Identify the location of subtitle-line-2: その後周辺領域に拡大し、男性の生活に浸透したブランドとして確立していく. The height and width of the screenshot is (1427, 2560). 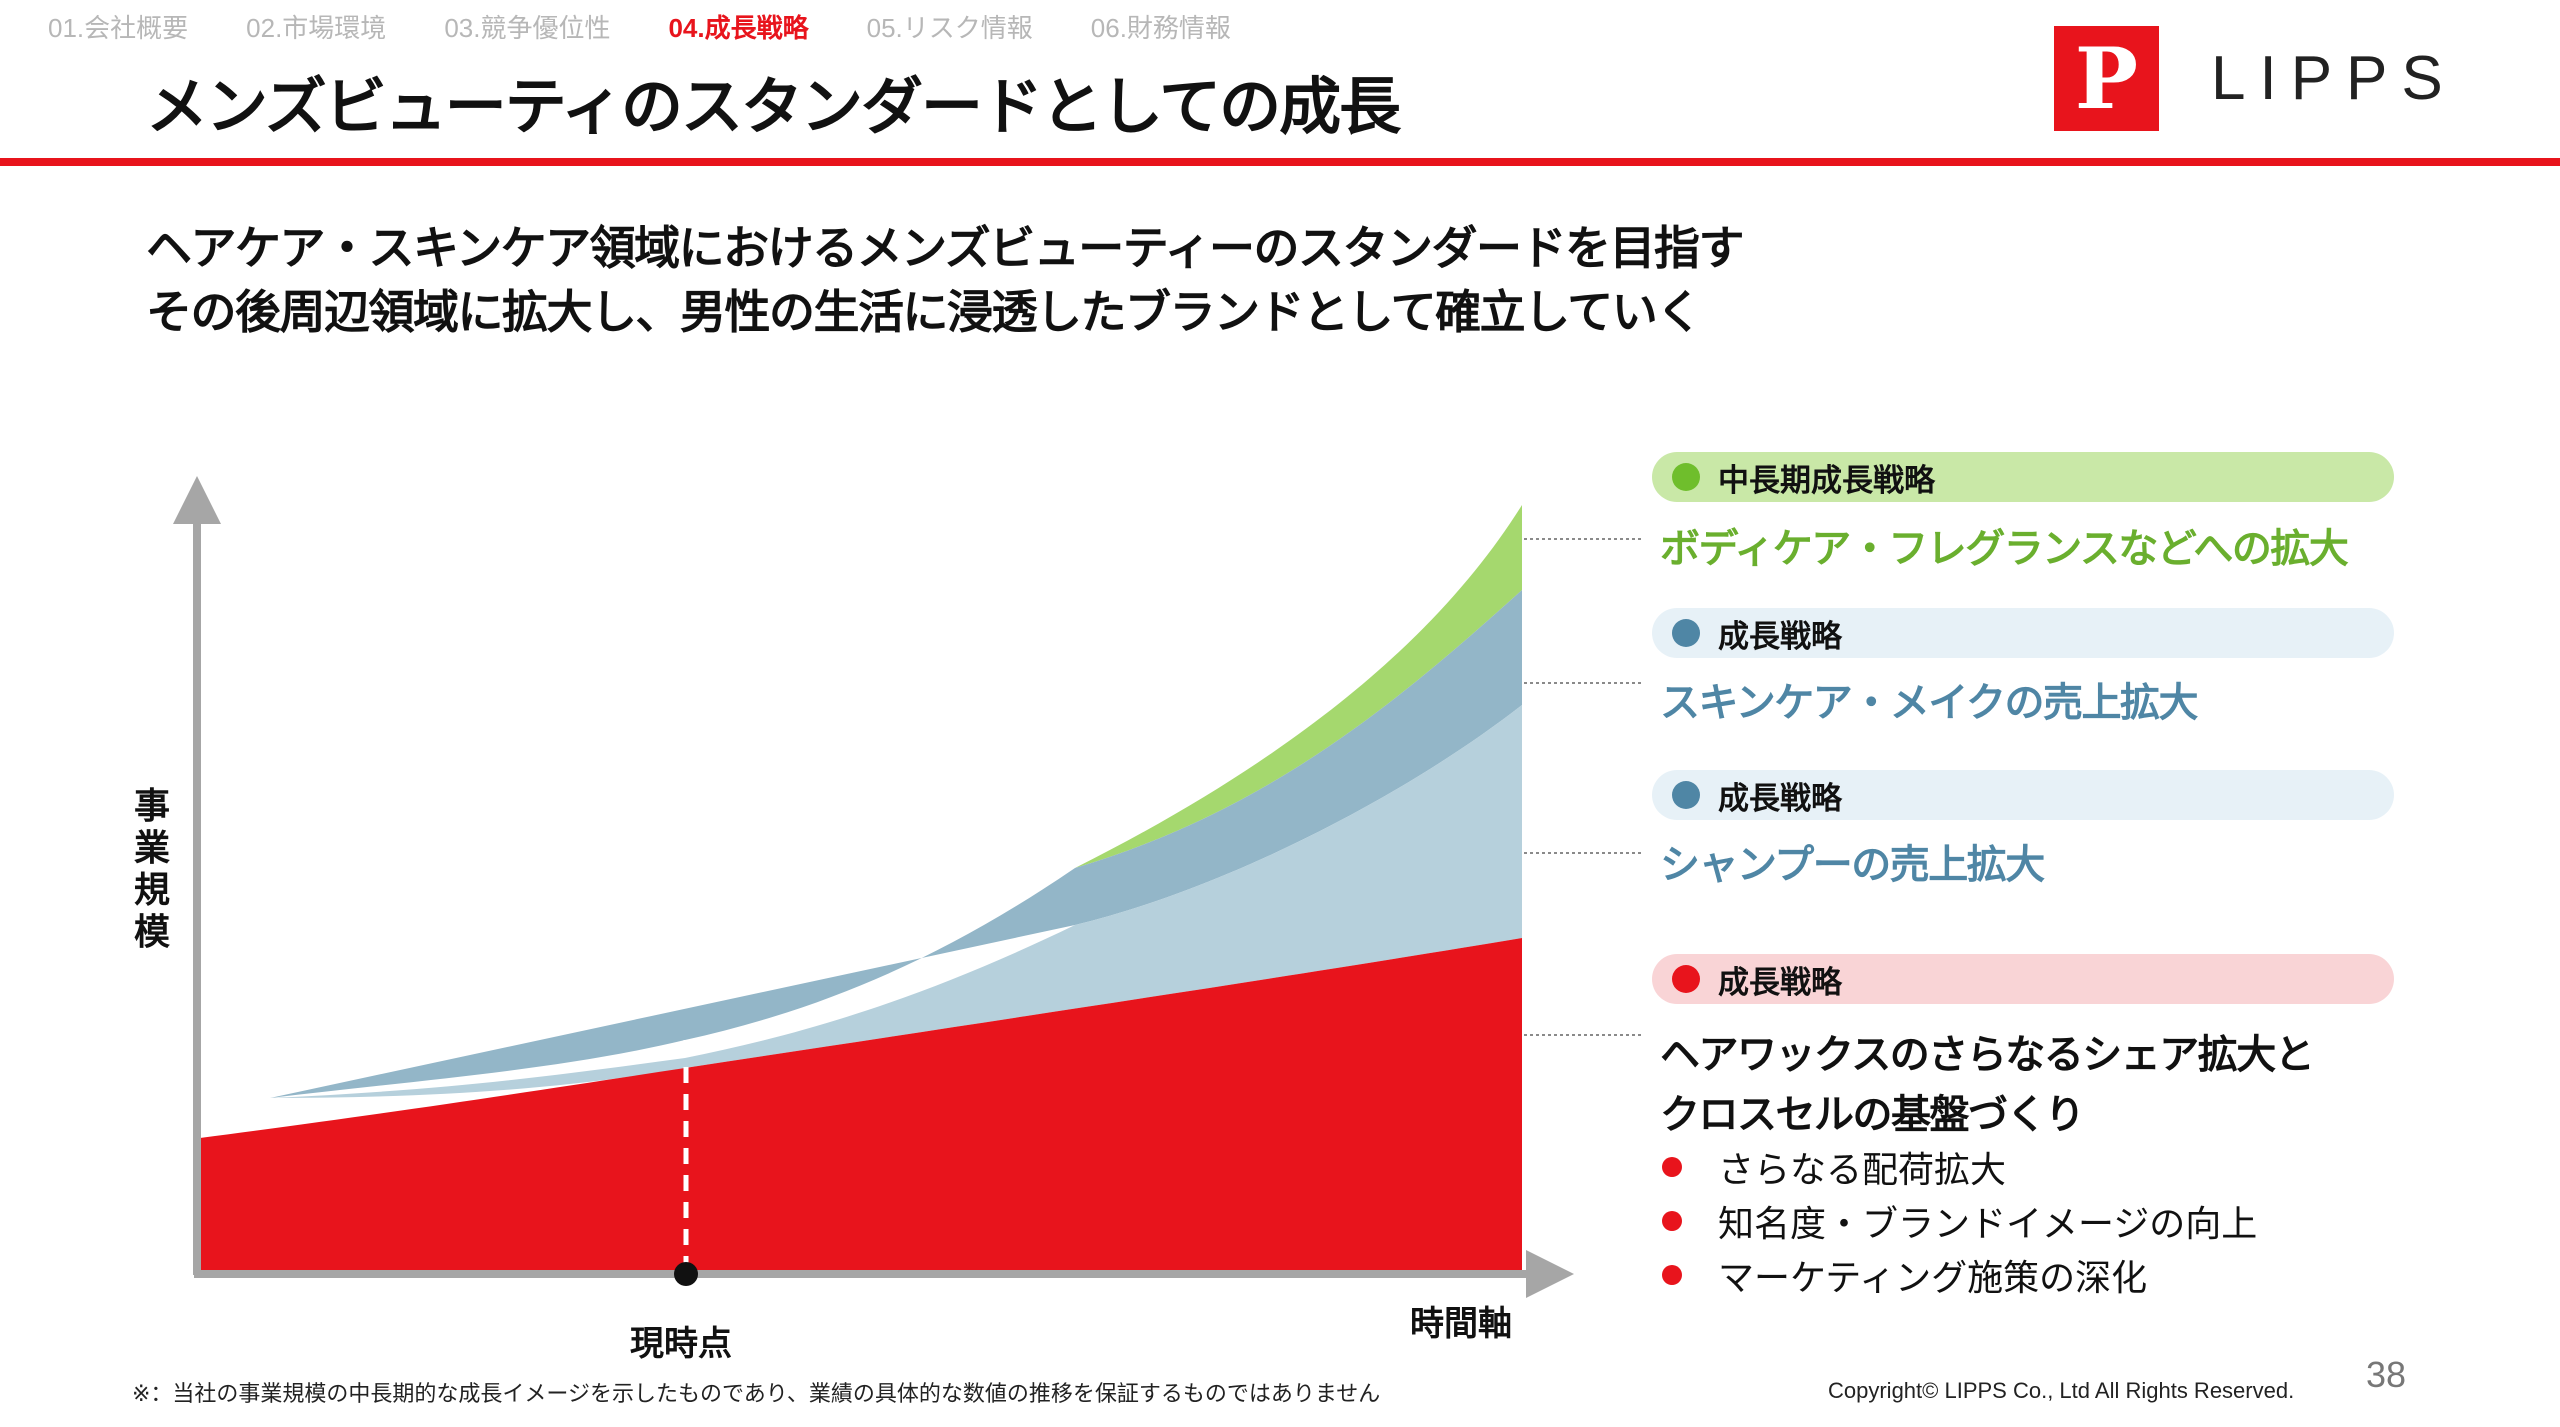
(924, 312).